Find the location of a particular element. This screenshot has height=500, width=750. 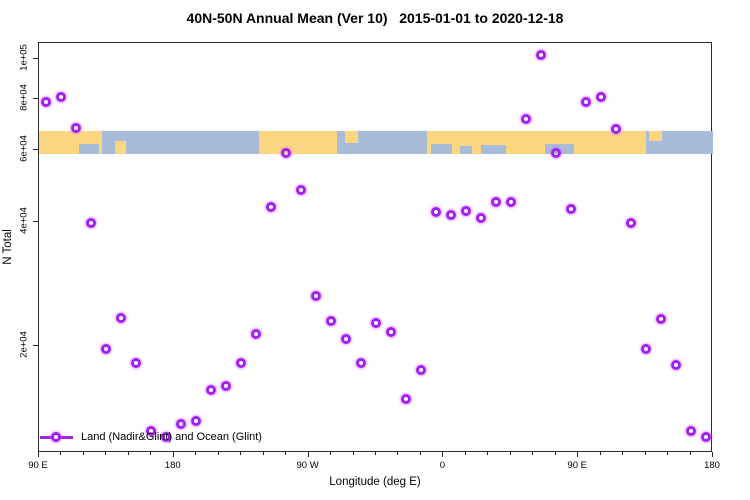

y-tick-label: 6e+04 is located at coordinates (24, 148).